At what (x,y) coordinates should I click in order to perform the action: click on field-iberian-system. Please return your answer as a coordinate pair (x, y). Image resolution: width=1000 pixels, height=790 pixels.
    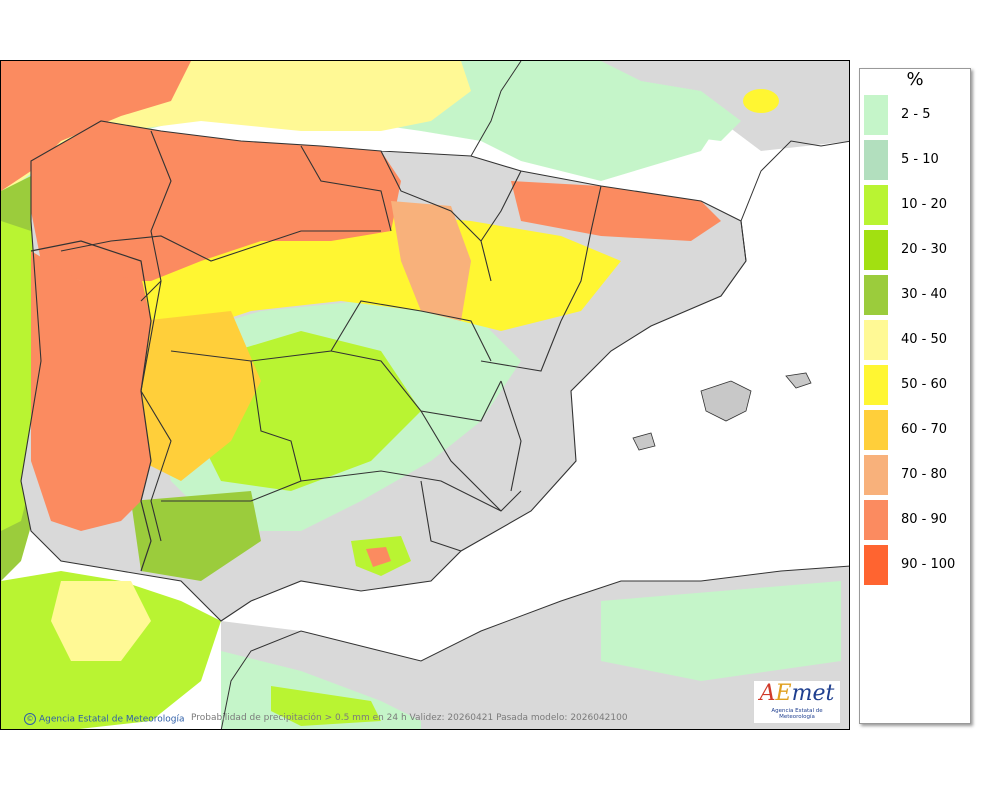
    Looking at the image, I should click on (431, 261).